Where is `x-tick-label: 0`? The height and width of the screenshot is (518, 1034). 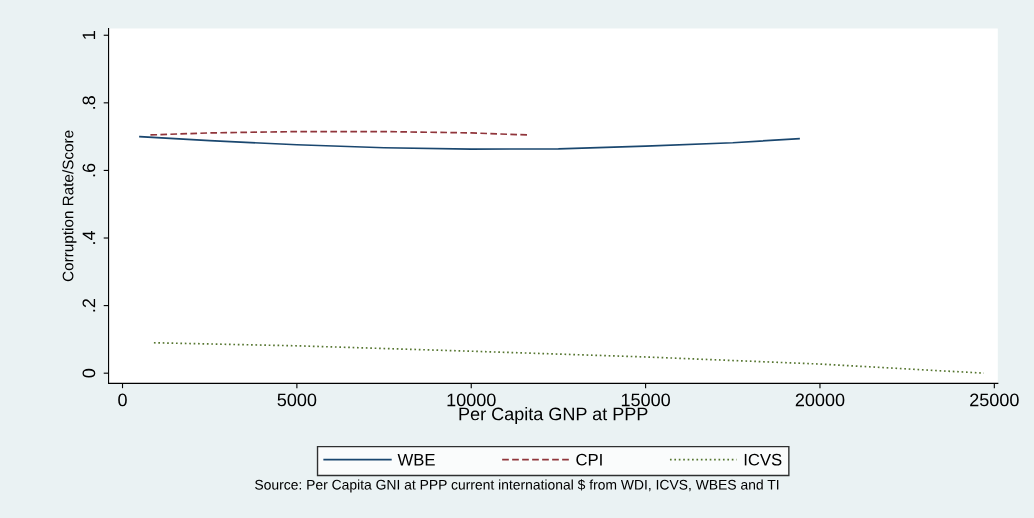 x-tick-label: 0 is located at coordinates (122, 400).